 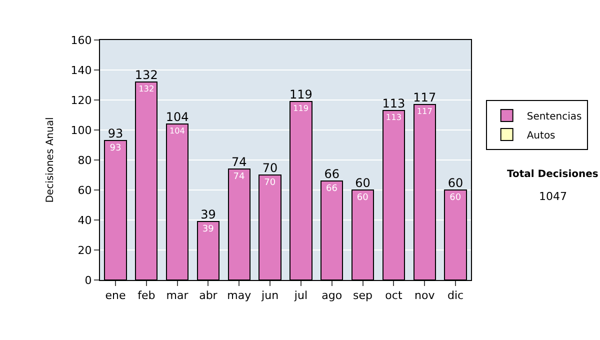 What do you see at coordinates (115, 295) in the screenshot?
I see `x-tick-label: ene` at bounding box center [115, 295].